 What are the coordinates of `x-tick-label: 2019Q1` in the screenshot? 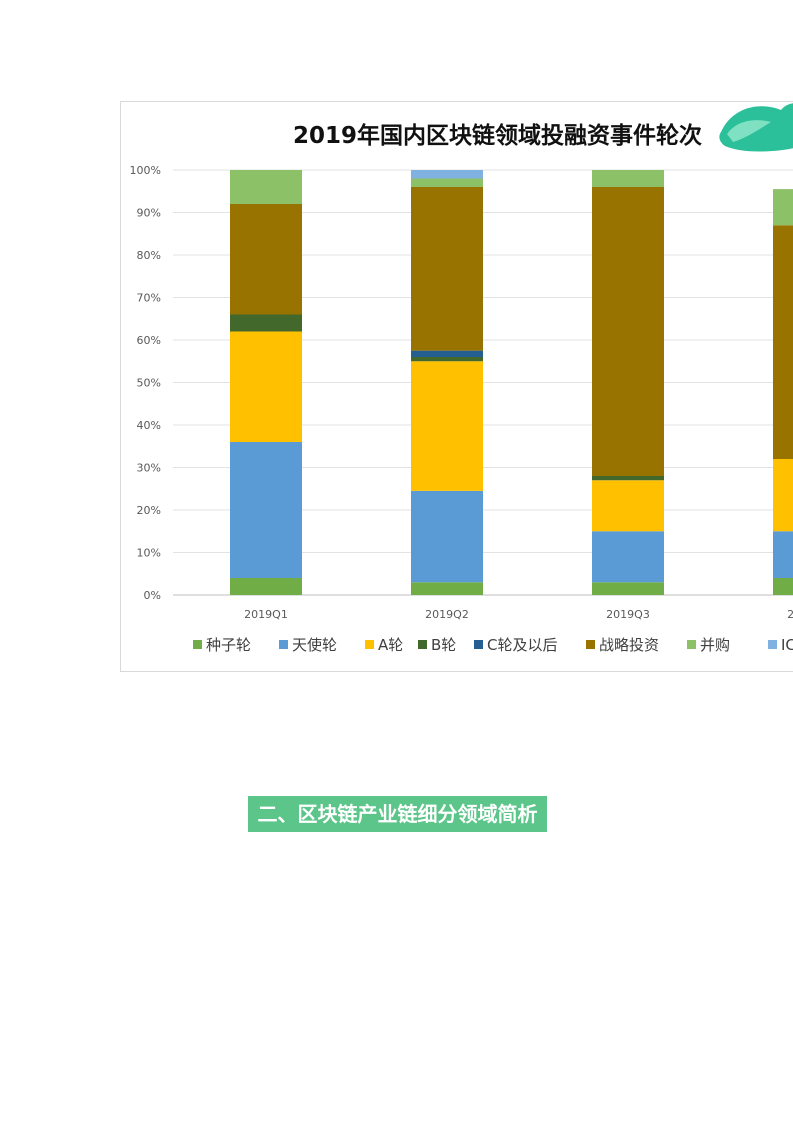 It's located at (266, 614).